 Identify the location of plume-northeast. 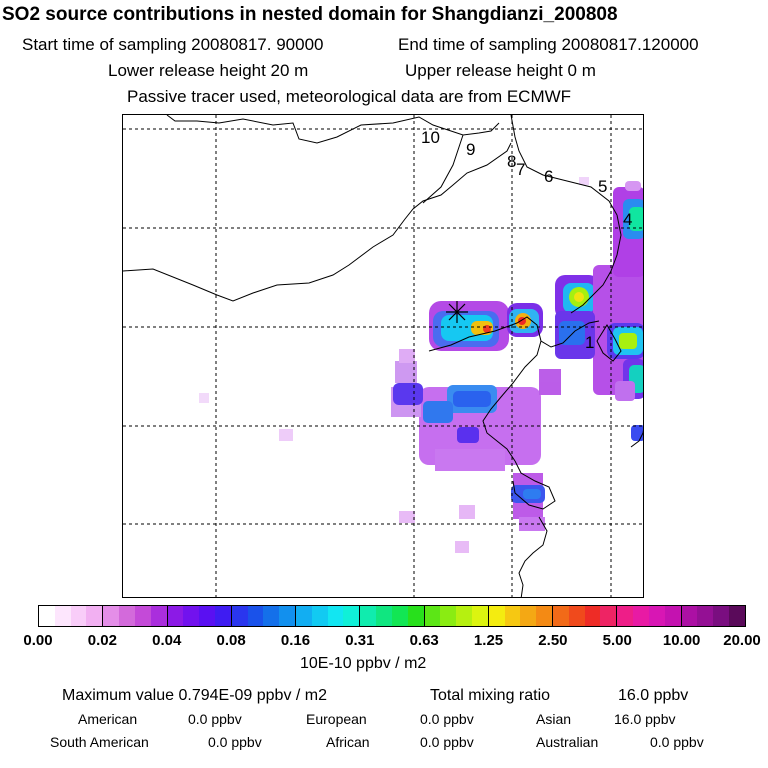
(599, 309).